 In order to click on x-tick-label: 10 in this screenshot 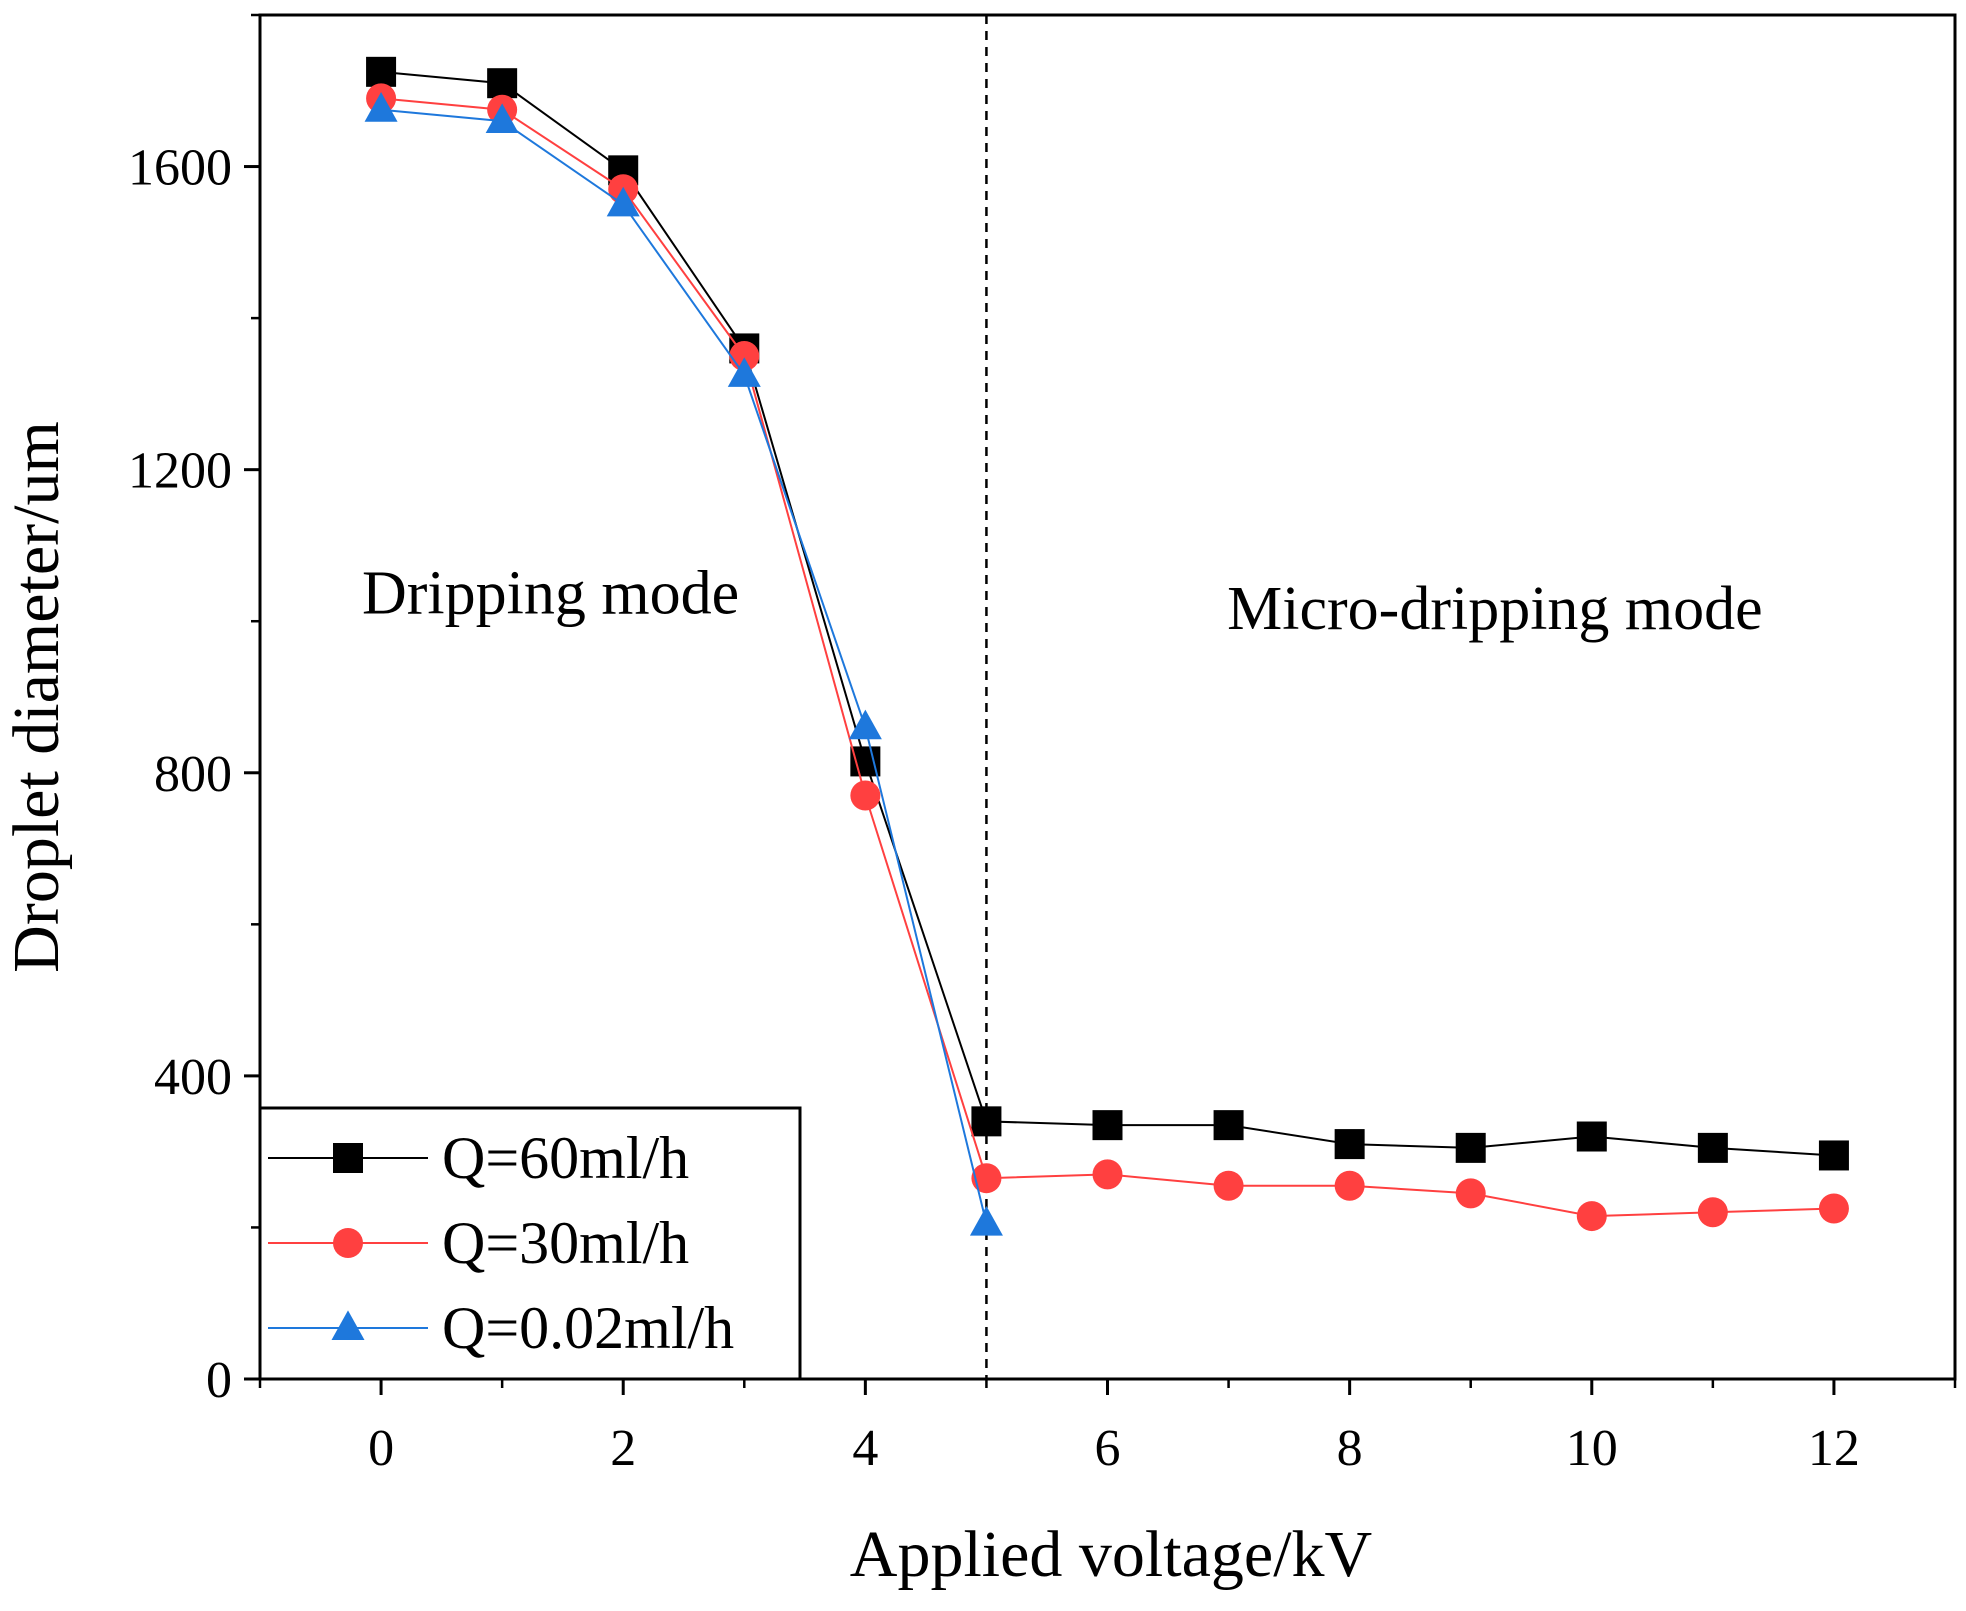, I will do `click(1592, 1448)`.